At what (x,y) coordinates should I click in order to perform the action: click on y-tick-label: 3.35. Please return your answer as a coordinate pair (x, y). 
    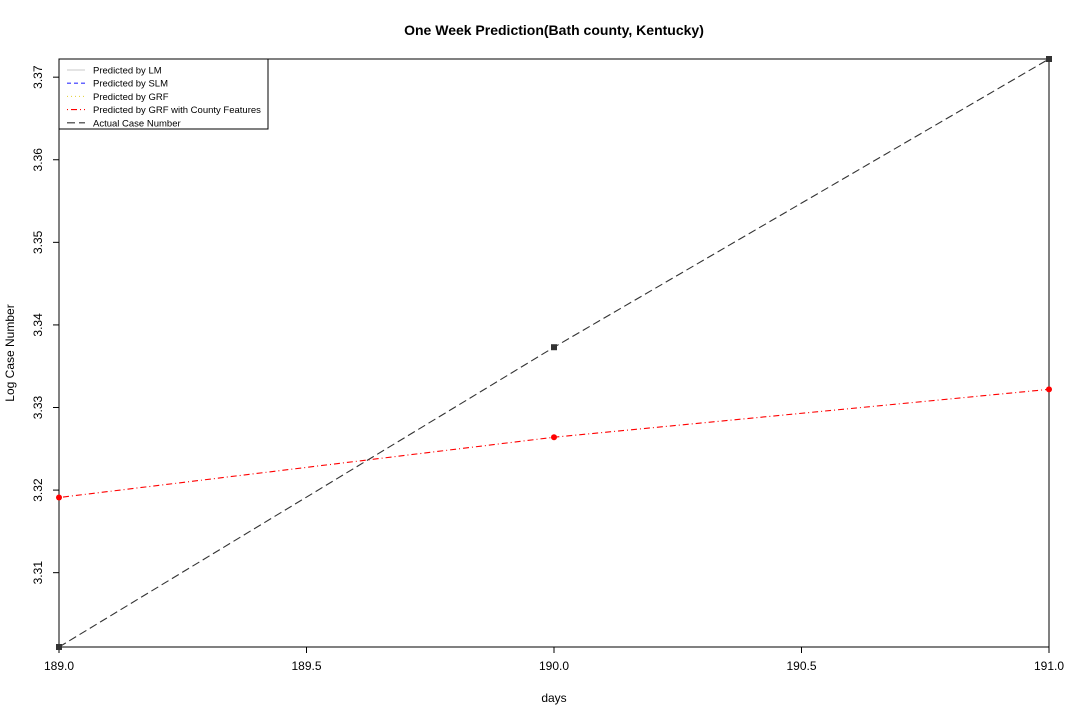
    Looking at the image, I should click on (38, 242).